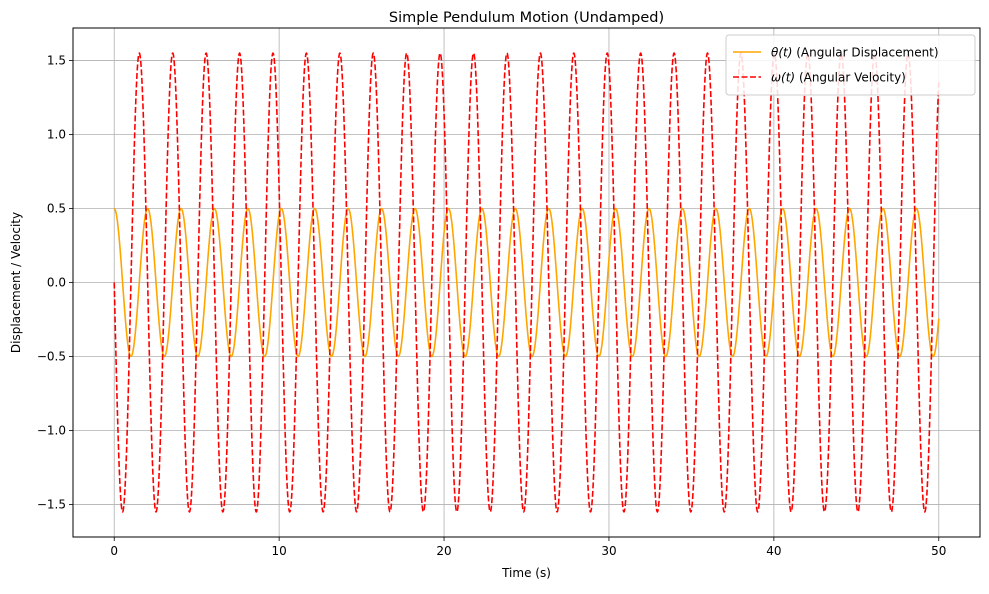  What do you see at coordinates (526, 18) in the screenshot?
I see `chart-title: Simple Pendulum Motion (Undamped)` at bounding box center [526, 18].